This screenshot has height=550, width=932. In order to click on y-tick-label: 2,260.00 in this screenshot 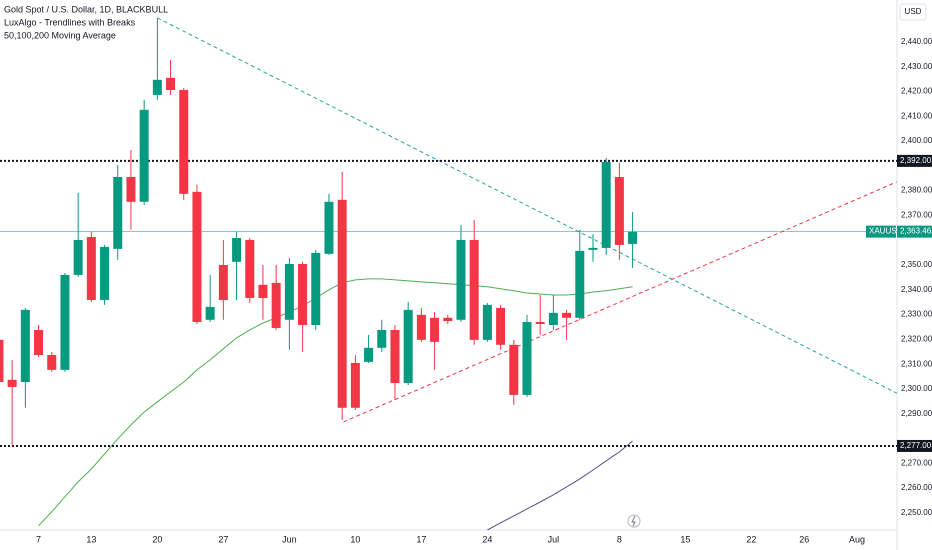, I will do `click(916, 487)`.